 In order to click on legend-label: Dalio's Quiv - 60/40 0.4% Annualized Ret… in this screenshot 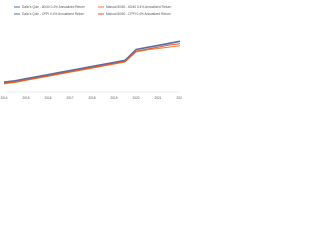, I will do `click(53, 7)`.